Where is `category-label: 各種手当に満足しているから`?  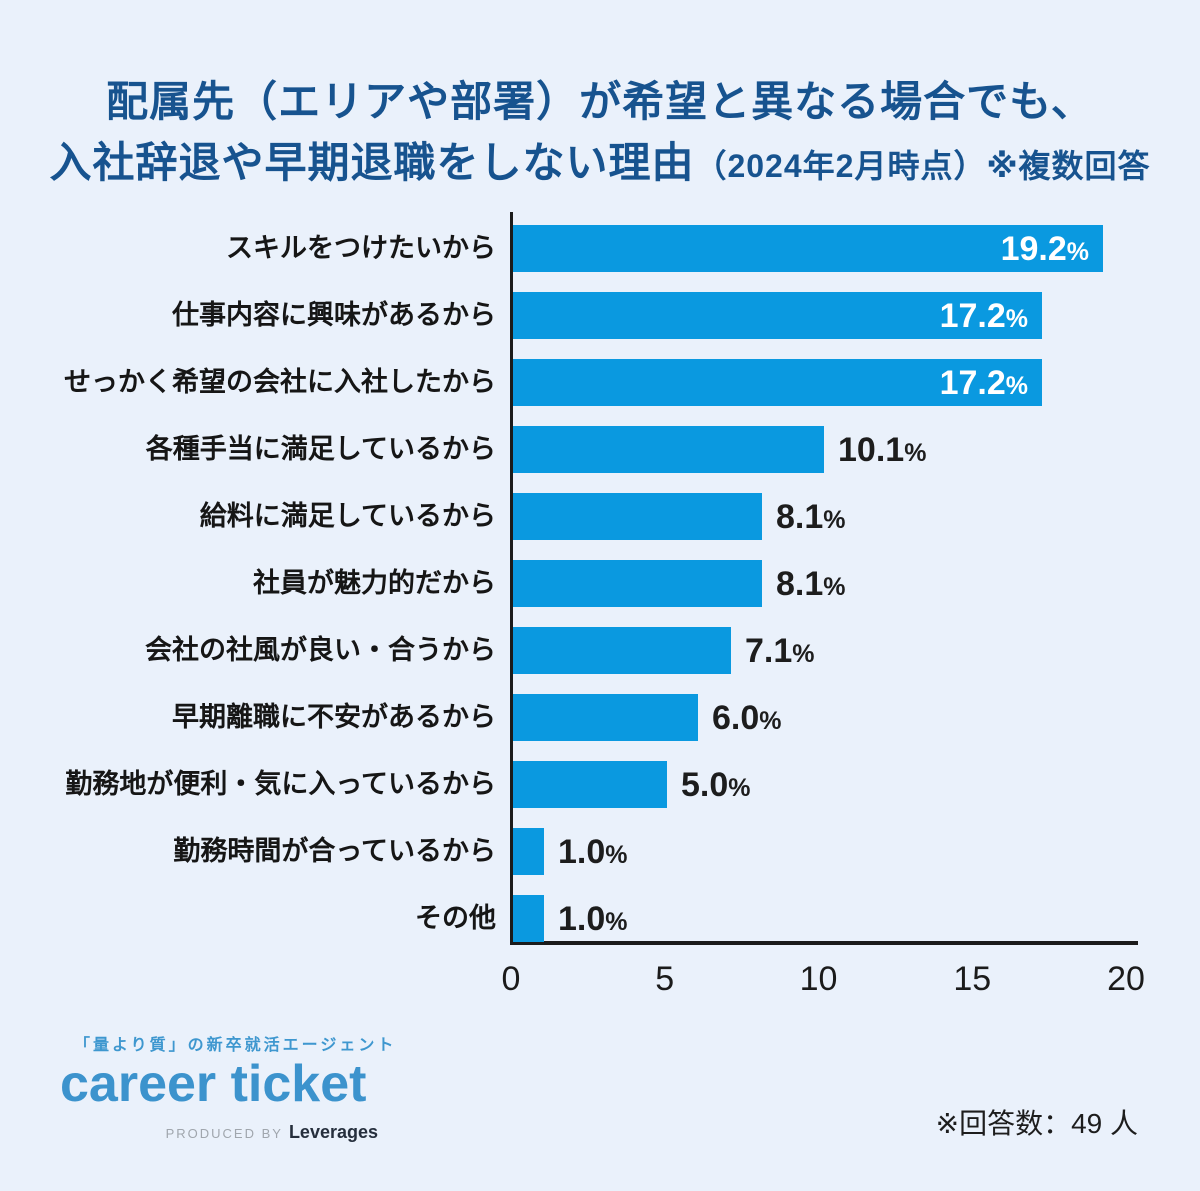 category-label: 各種手当に満足しているから is located at coordinates (320, 449).